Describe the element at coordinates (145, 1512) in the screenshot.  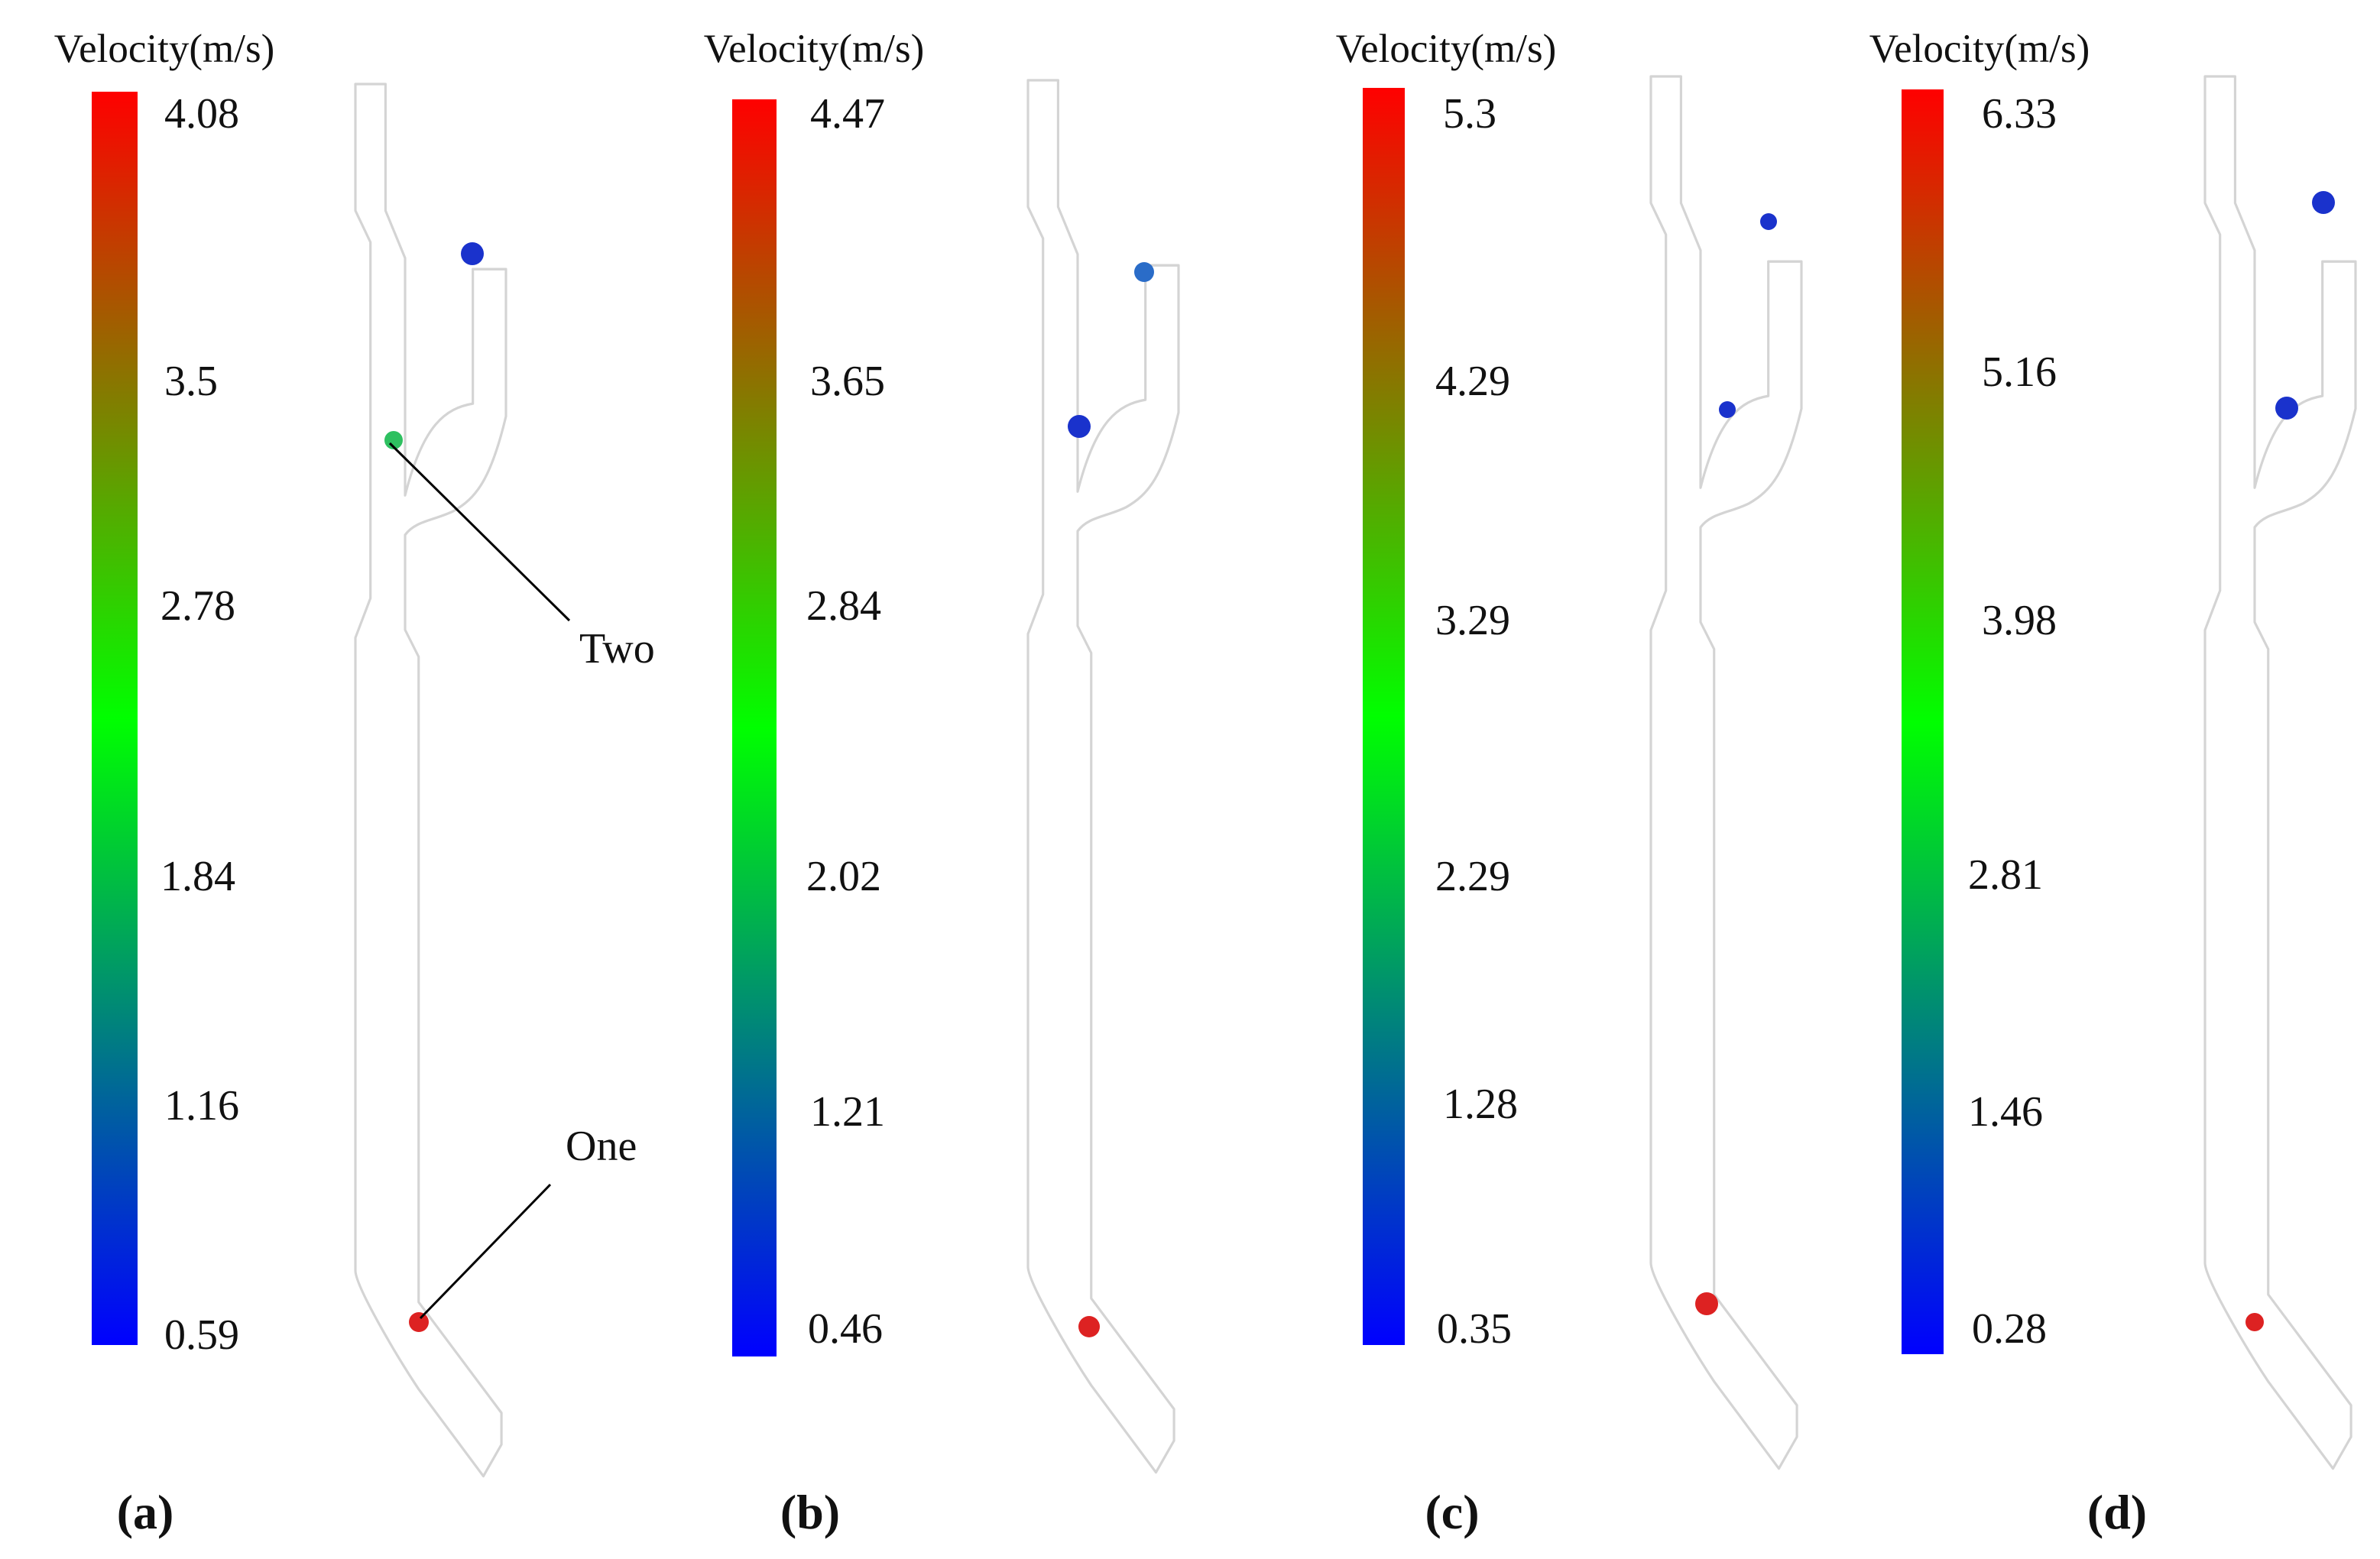
I see `panel-label: (a)` at that location.